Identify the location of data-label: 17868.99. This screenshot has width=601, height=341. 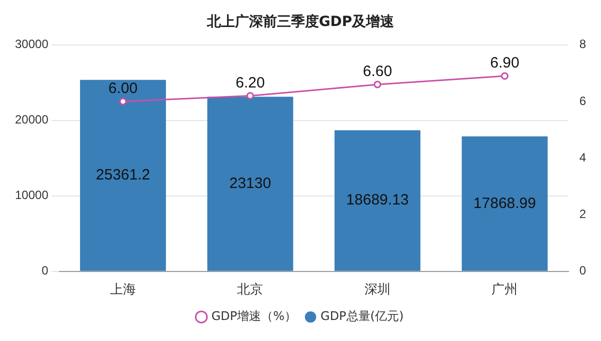
(504, 203).